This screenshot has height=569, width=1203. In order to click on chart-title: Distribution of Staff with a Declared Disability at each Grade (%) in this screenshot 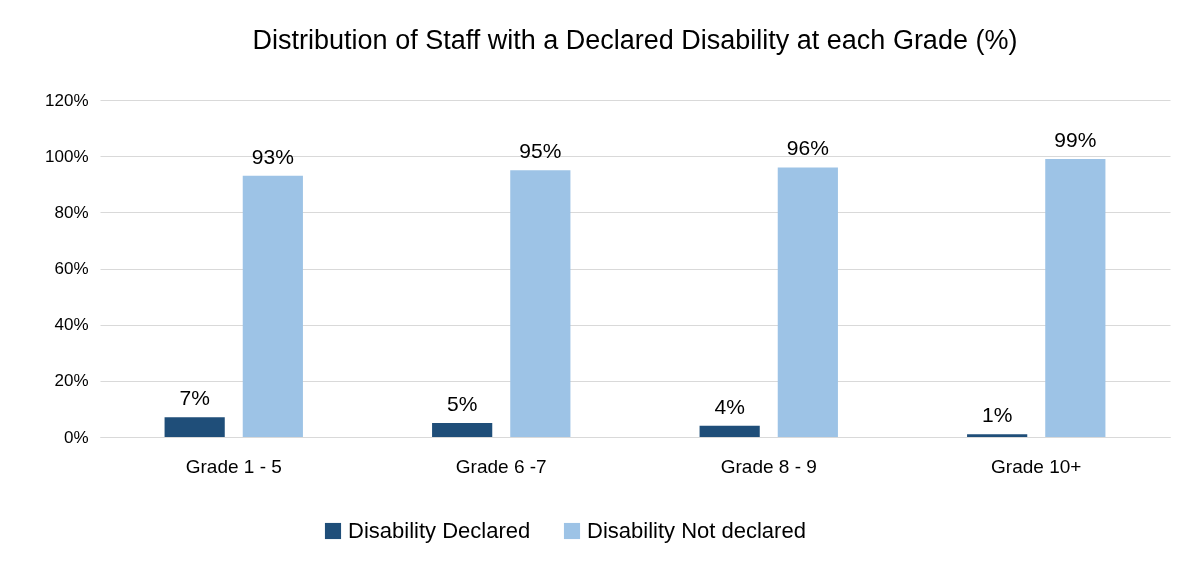, I will do `click(635, 40)`.